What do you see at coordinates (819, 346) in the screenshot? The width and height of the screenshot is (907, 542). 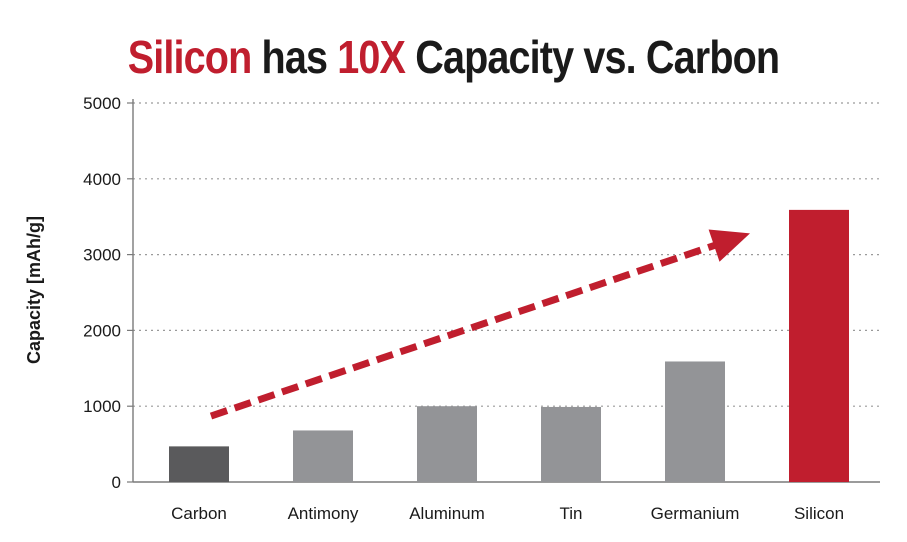 I see `bar-silicon` at bounding box center [819, 346].